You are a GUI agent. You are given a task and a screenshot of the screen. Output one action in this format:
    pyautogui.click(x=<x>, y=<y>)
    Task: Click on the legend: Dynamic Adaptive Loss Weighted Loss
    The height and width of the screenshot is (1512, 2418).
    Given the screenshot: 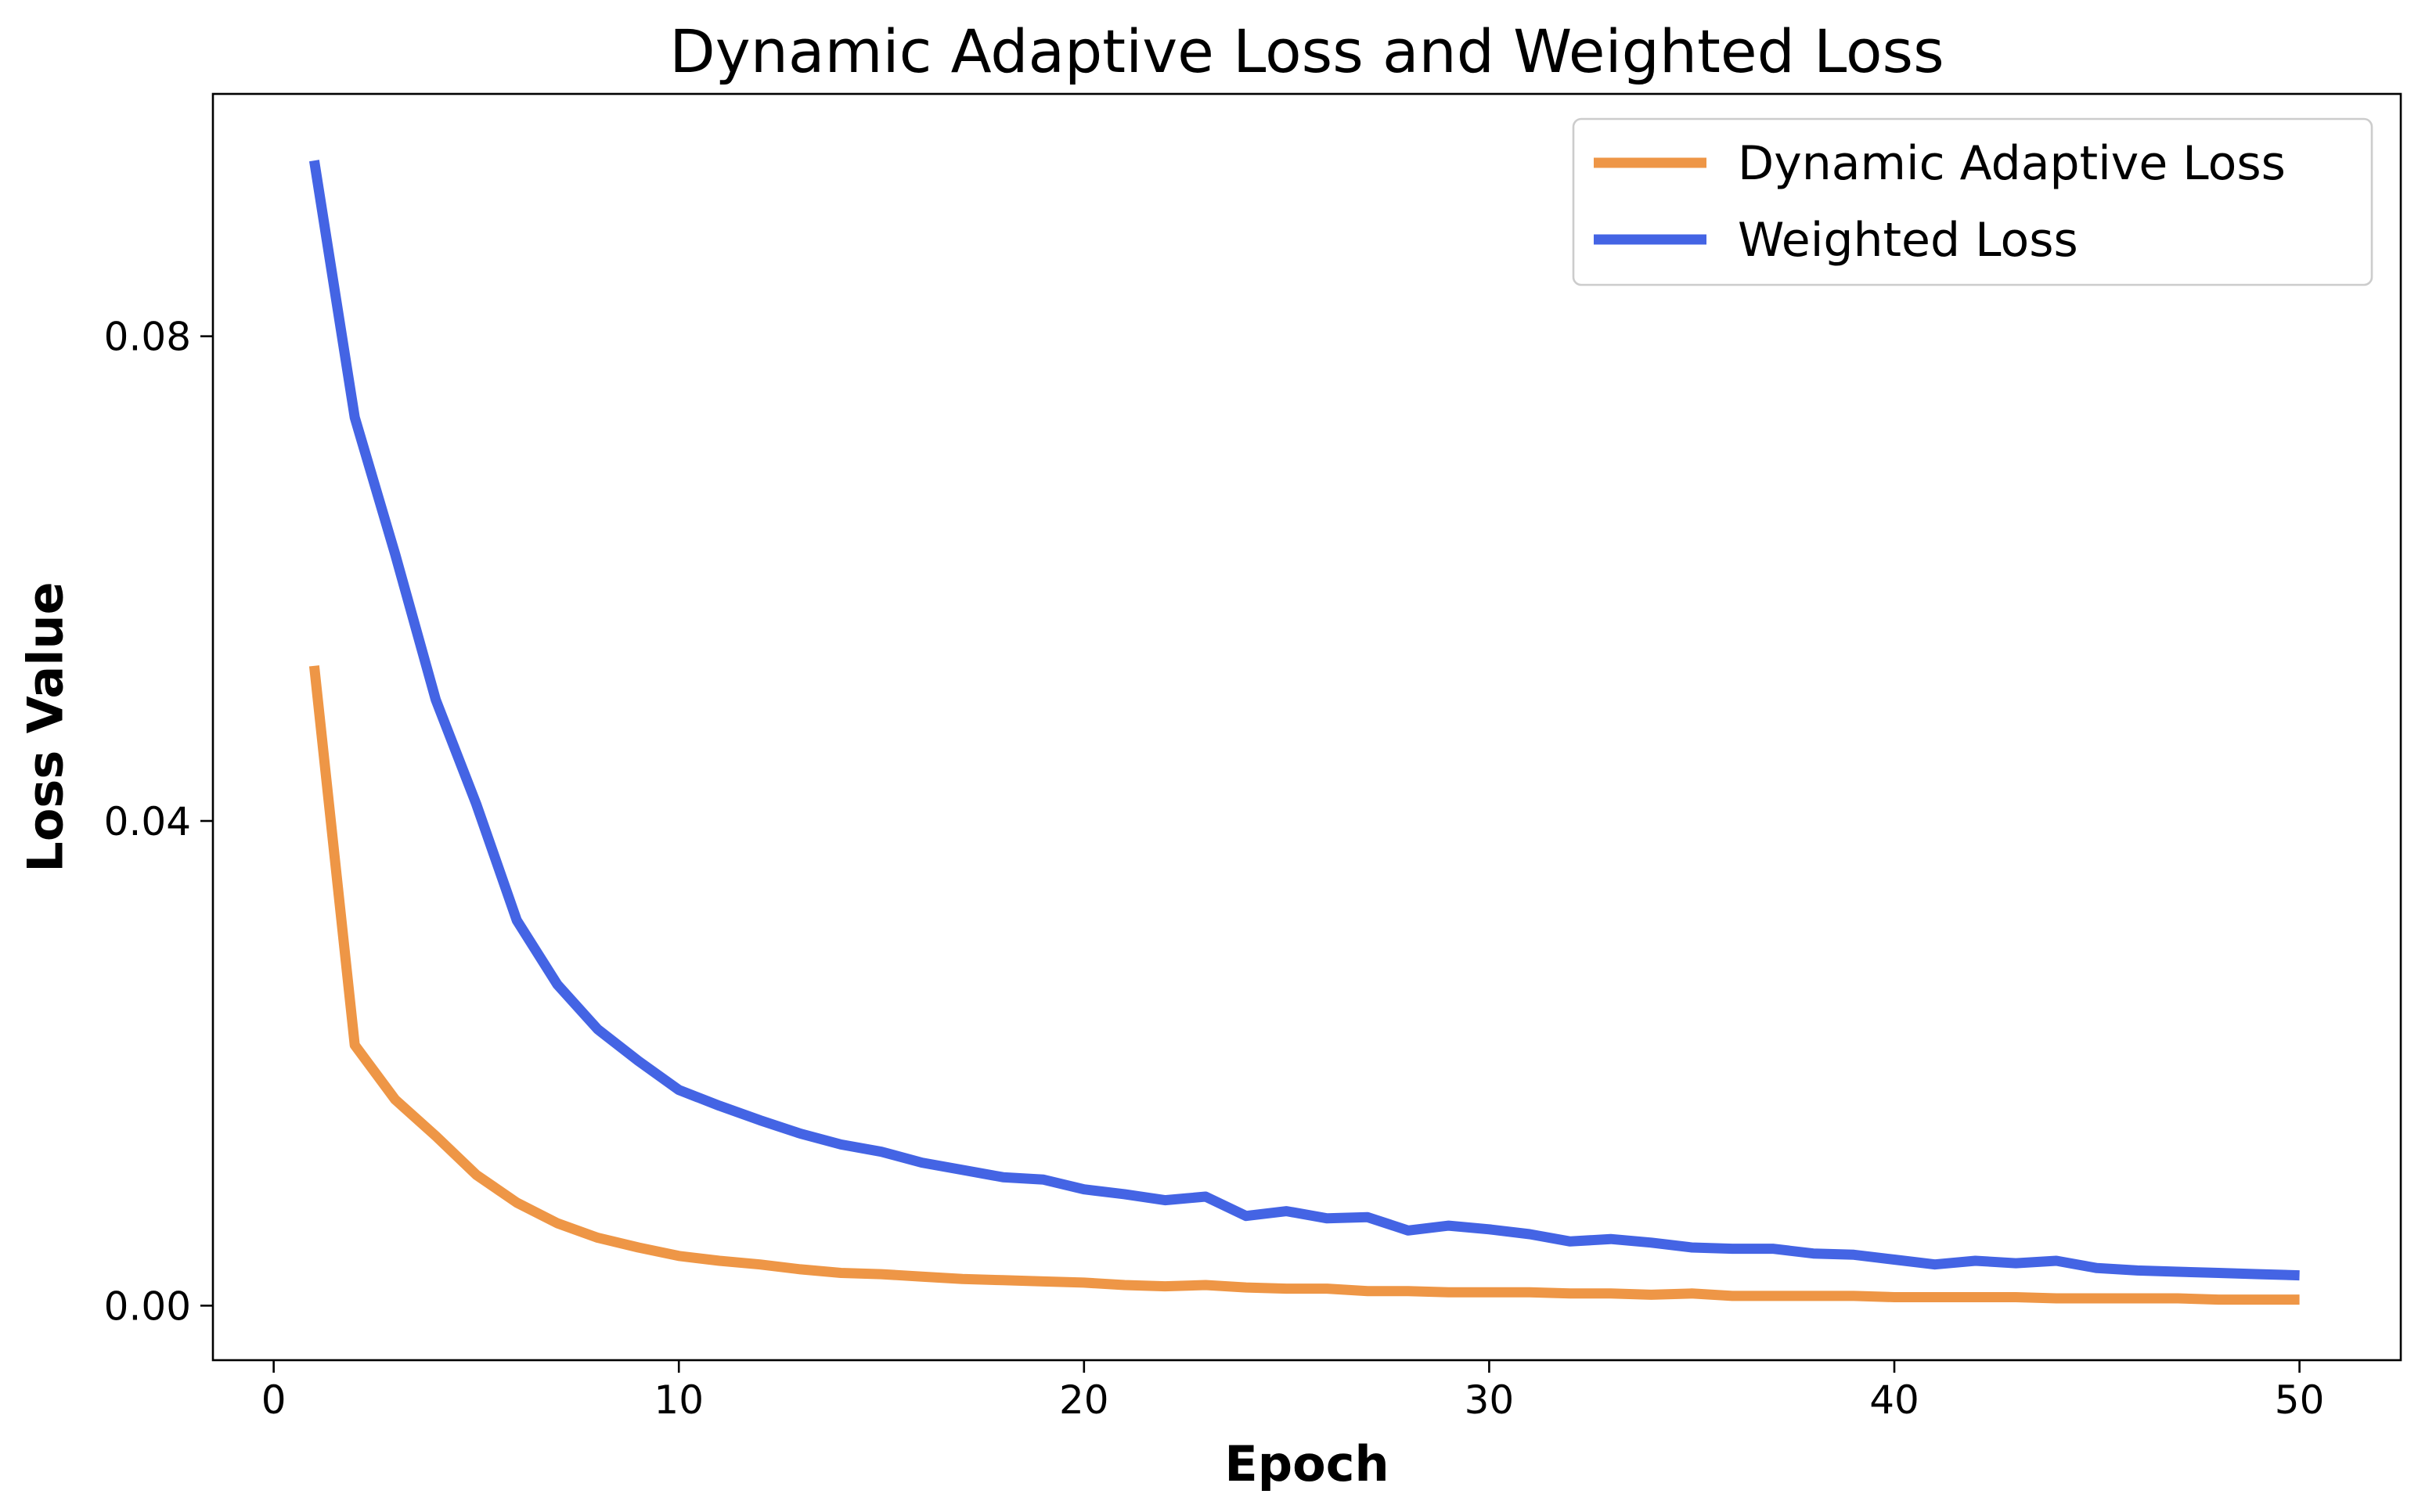 What is the action you would take?
    pyautogui.click(x=1972, y=201)
    